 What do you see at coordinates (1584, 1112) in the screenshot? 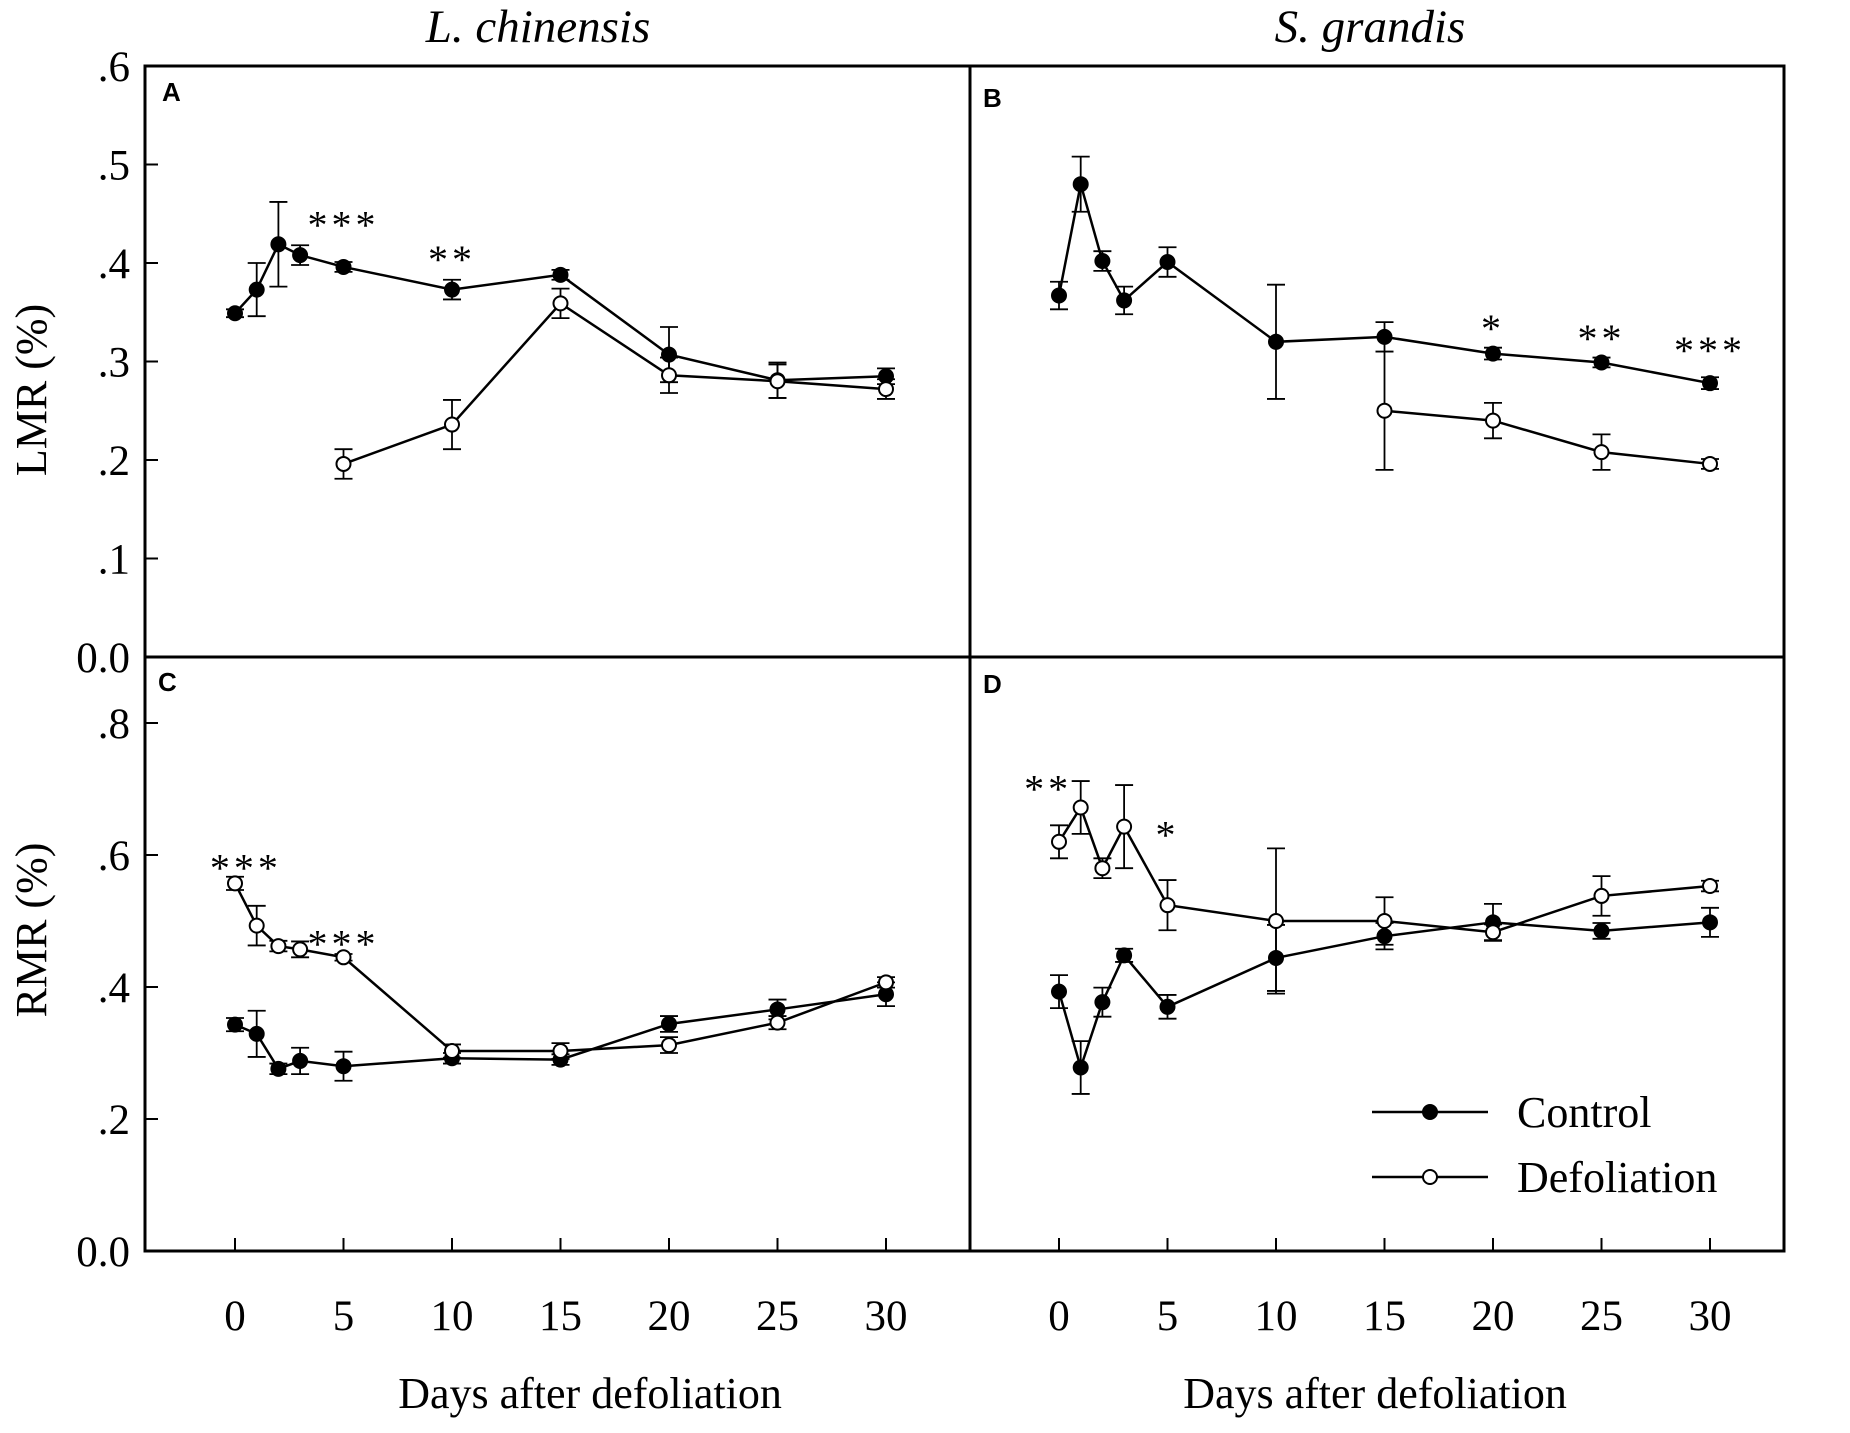
I see `legend-control-label: Control` at bounding box center [1584, 1112].